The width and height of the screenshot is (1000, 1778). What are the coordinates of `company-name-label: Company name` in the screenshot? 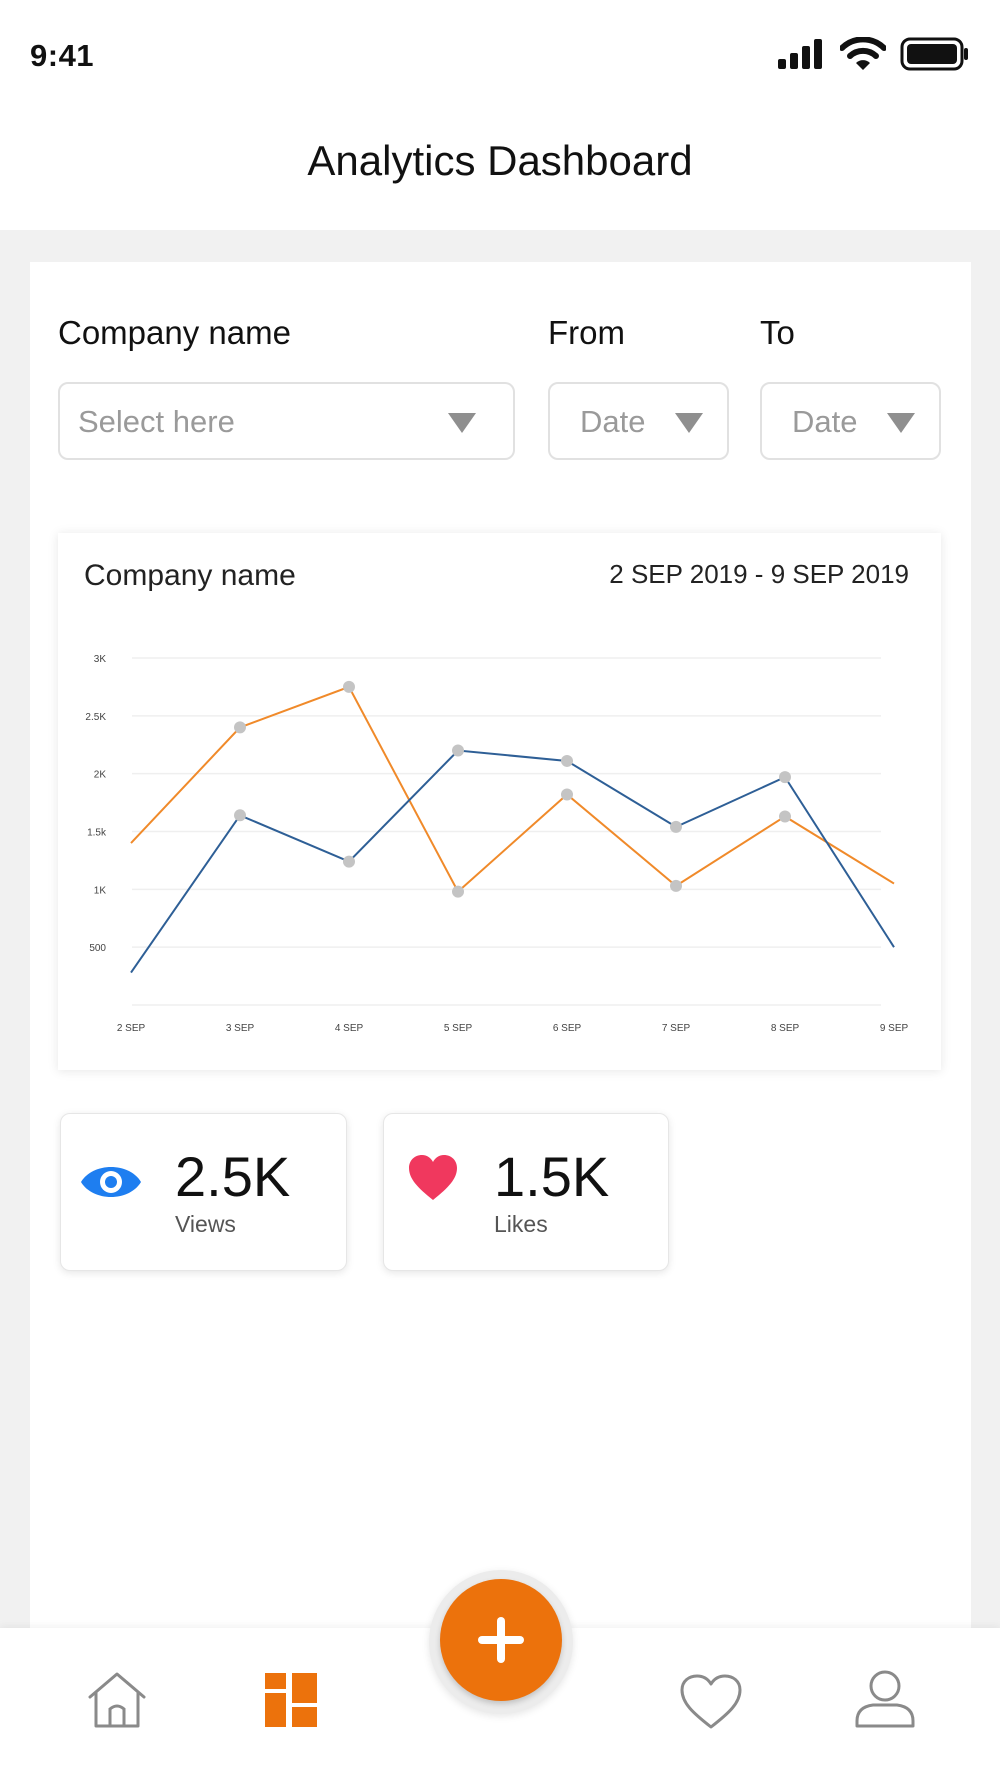 It's located at (174, 332).